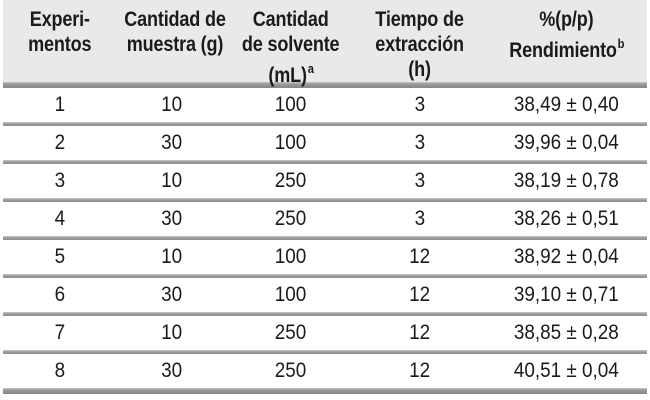 The image size is (650, 400). I want to click on column-header-1: Cantidad de muestra (g), so click(172, 44).